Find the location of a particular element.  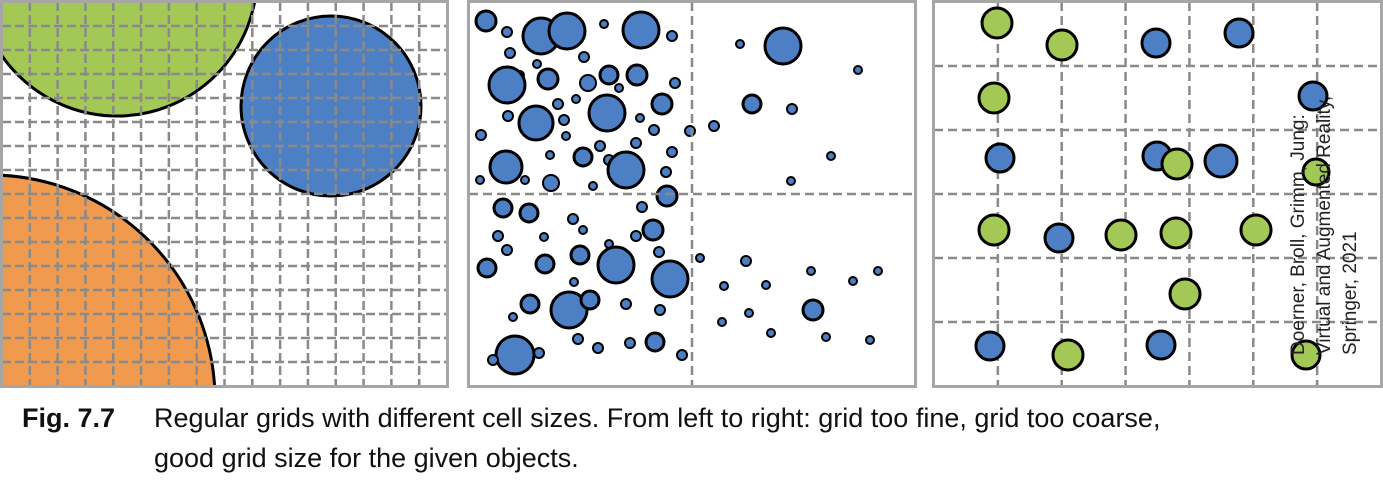

credit-line-authors: Doerner, Broll, Grimm, Jung: is located at coordinates (1298, 234).